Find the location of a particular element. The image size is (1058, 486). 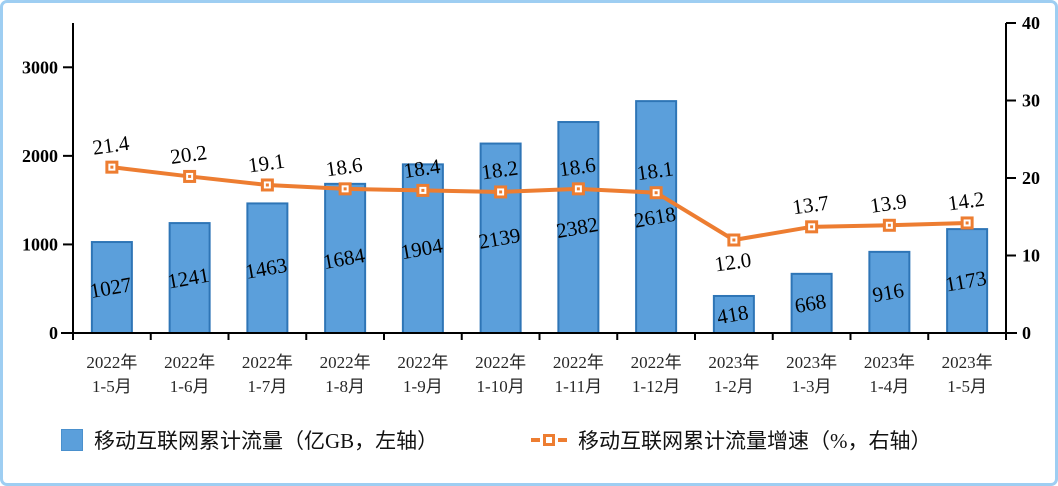

legend-item-traffic: 移动互联网累计流量（亿GB，左轴） is located at coordinates (249, 440).